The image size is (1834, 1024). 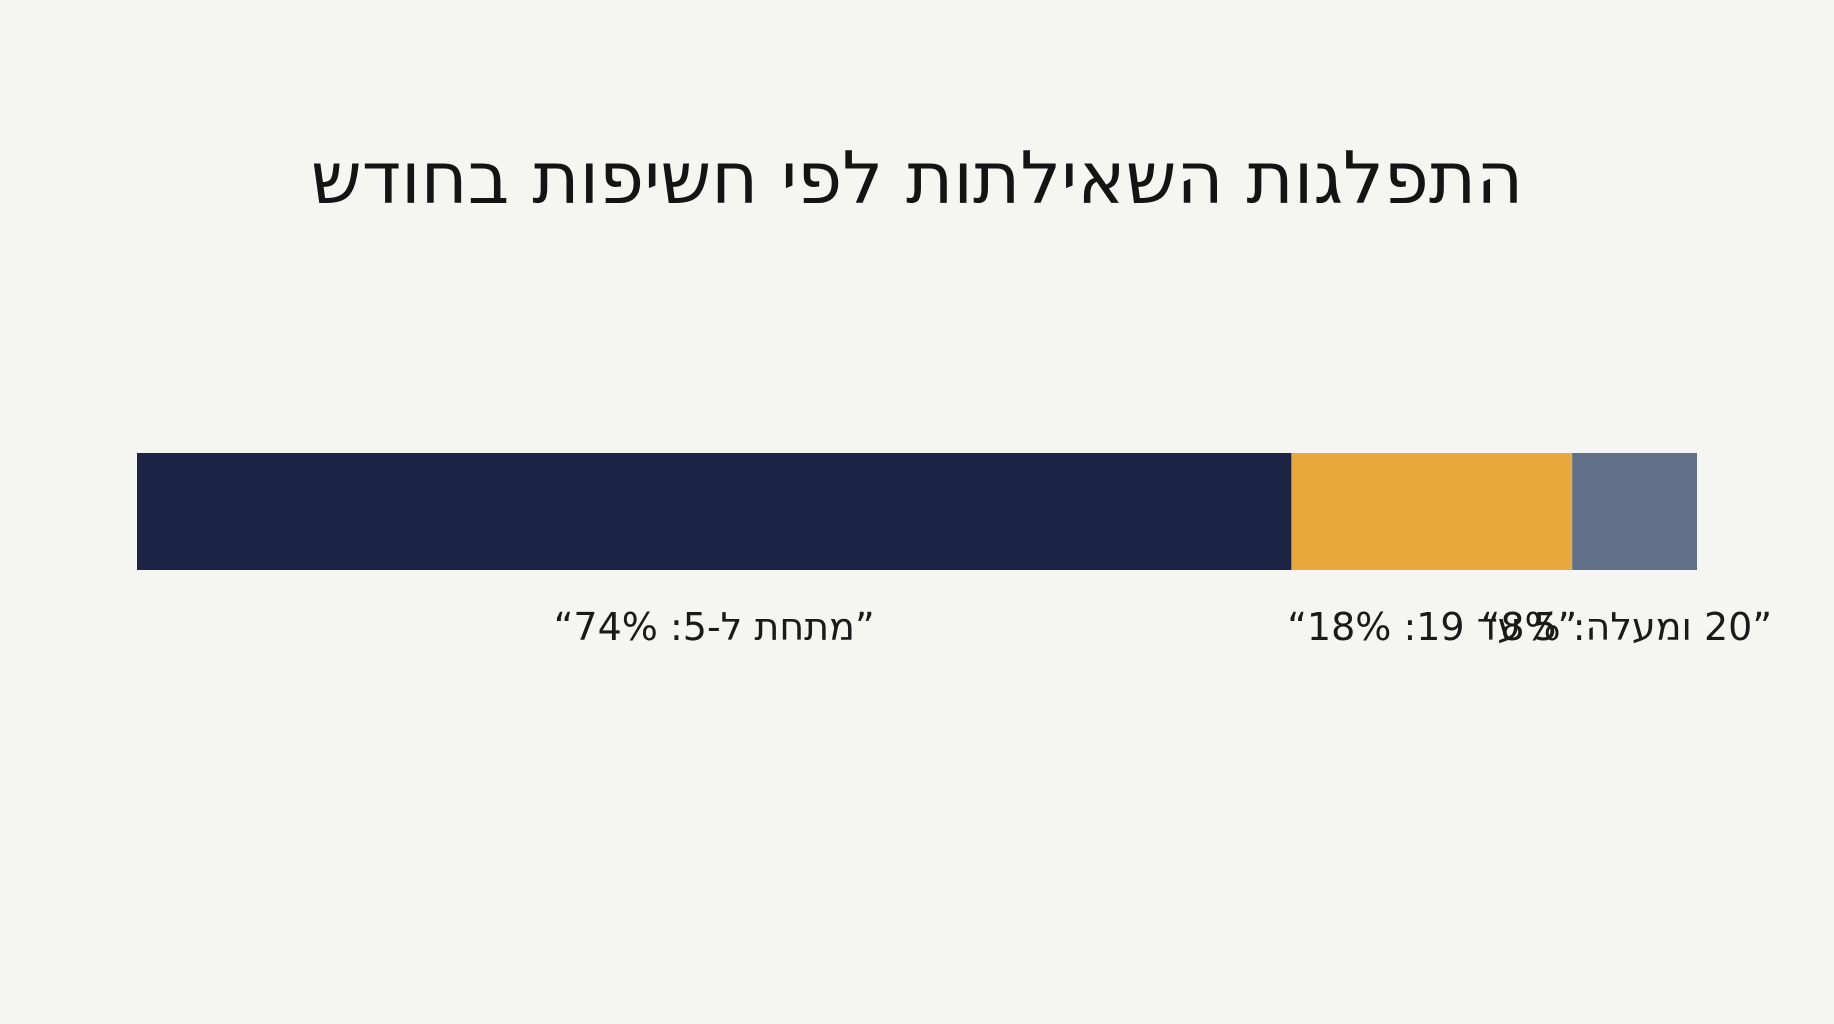 I want to click on data-label-3: ”20 ומעלה: 8%“, so click(x=1626, y=627).